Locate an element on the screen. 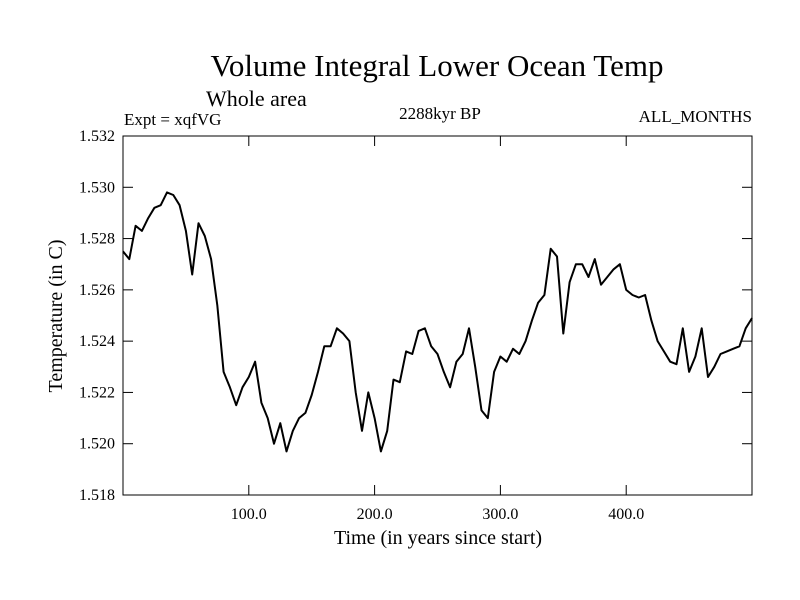 The width and height of the screenshot is (800, 600). chart-subtitle: Whole area is located at coordinates (256, 98).